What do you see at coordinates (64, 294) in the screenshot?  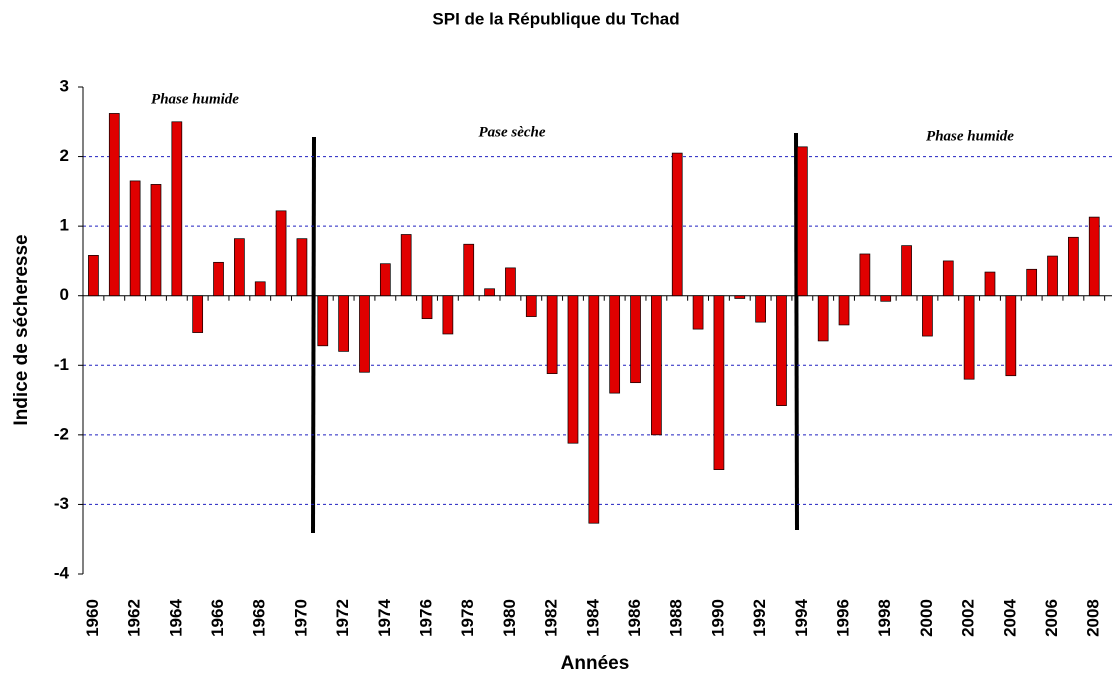 I see `y-tick-label: 0` at bounding box center [64, 294].